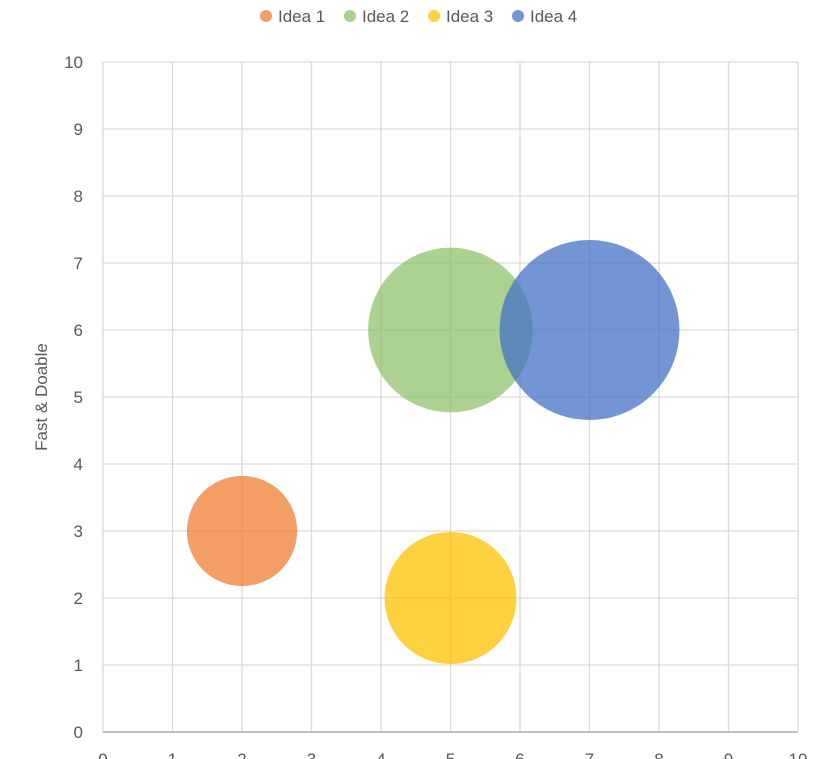 The image size is (832, 759). Describe the element at coordinates (78, 464) in the screenshot. I see `y-tick-label: 4` at that location.